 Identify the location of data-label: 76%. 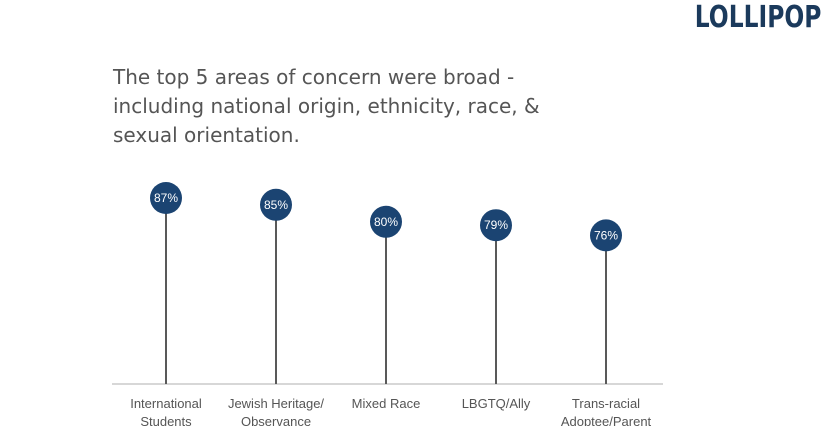
(606, 235).